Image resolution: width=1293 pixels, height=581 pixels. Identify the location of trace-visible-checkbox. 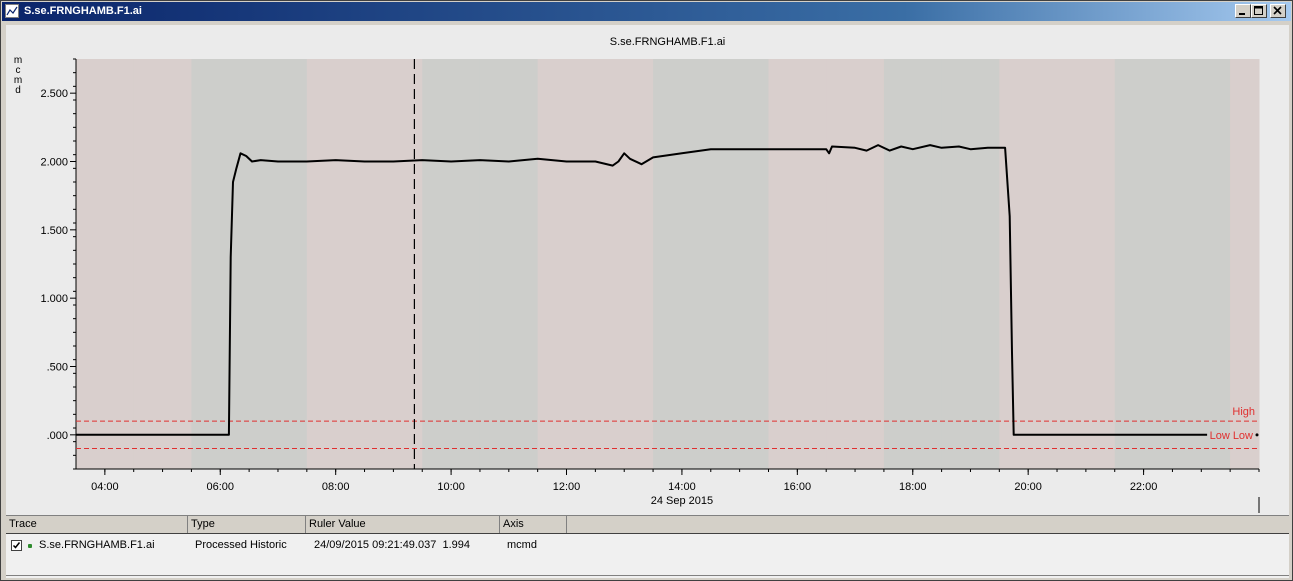
(16, 545).